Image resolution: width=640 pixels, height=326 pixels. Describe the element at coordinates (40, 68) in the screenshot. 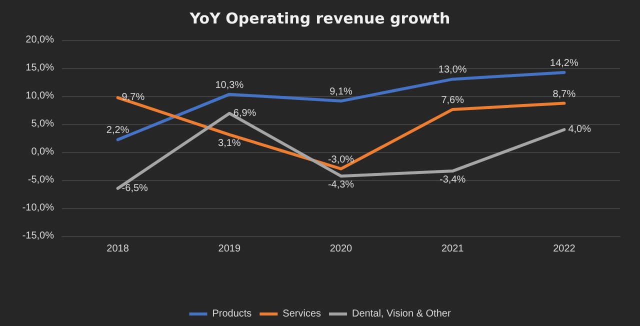

I see `y-tick-label: 15,0%` at that location.